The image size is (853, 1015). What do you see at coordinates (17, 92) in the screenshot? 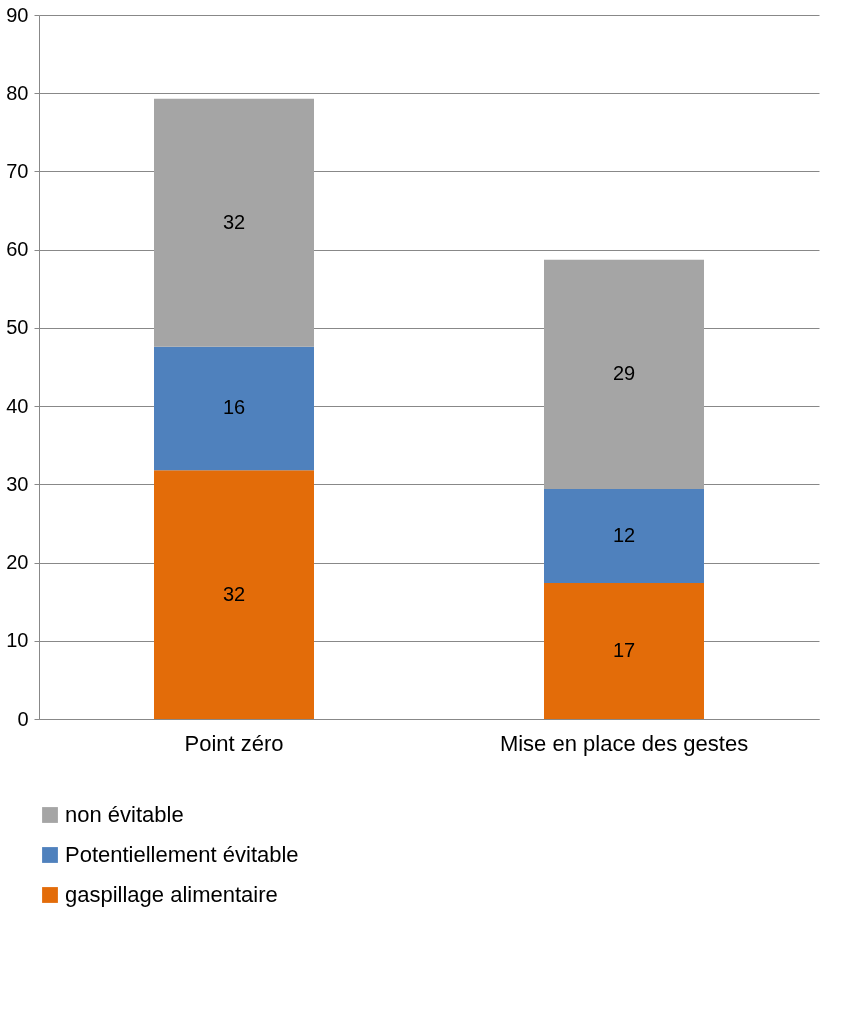
I see `y-tick-label: 80` at bounding box center [17, 92].